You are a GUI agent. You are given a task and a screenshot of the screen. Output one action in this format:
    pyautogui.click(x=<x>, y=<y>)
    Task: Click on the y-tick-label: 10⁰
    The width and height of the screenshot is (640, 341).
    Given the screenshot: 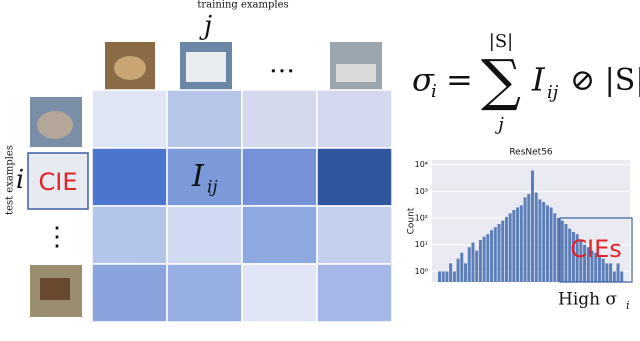 What is the action you would take?
    pyautogui.click(x=421, y=271)
    